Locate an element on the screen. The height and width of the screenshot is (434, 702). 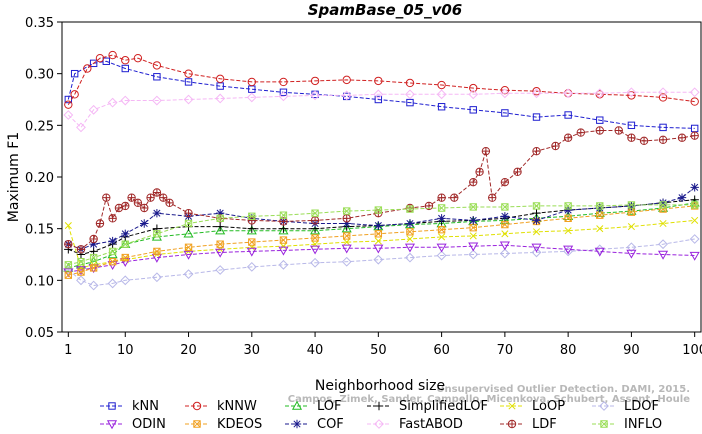
y-tick-label: 0.20 is located at coordinates (39, 178).